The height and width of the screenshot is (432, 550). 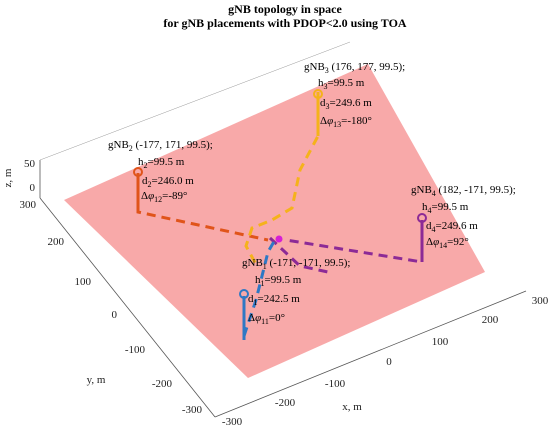 What do you see at coordinates (354, 68) in the screenshot?
I see `gnb3-label-line-1: gNB3 (176, 177, 99.5);` at bounding box center [354, 68].